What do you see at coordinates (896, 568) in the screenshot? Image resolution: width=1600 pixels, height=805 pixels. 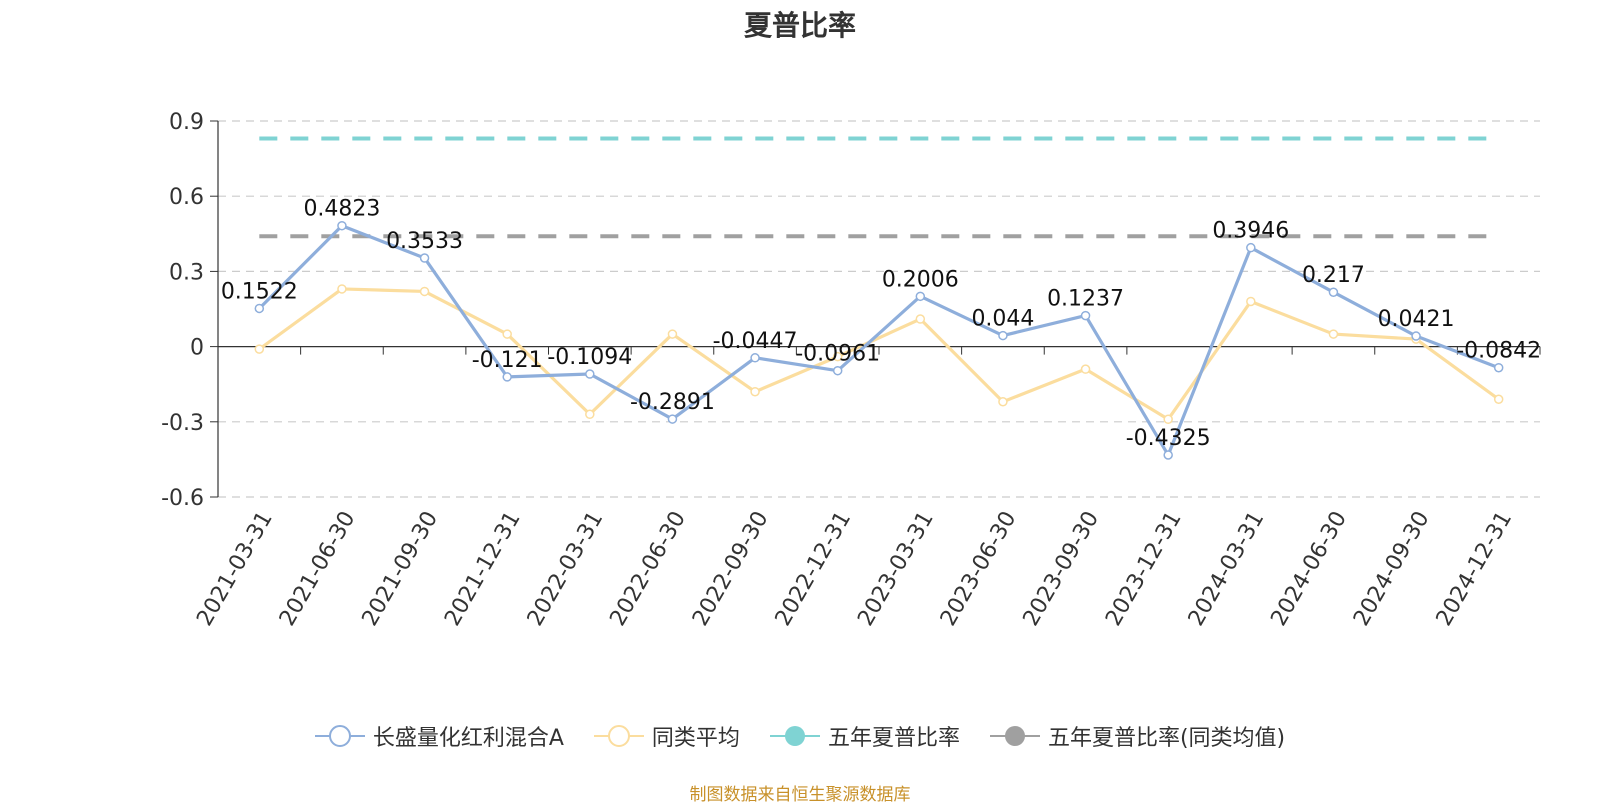 I see `x-tick-label-8: 2023-03-31` at bounding box center [896, 568].